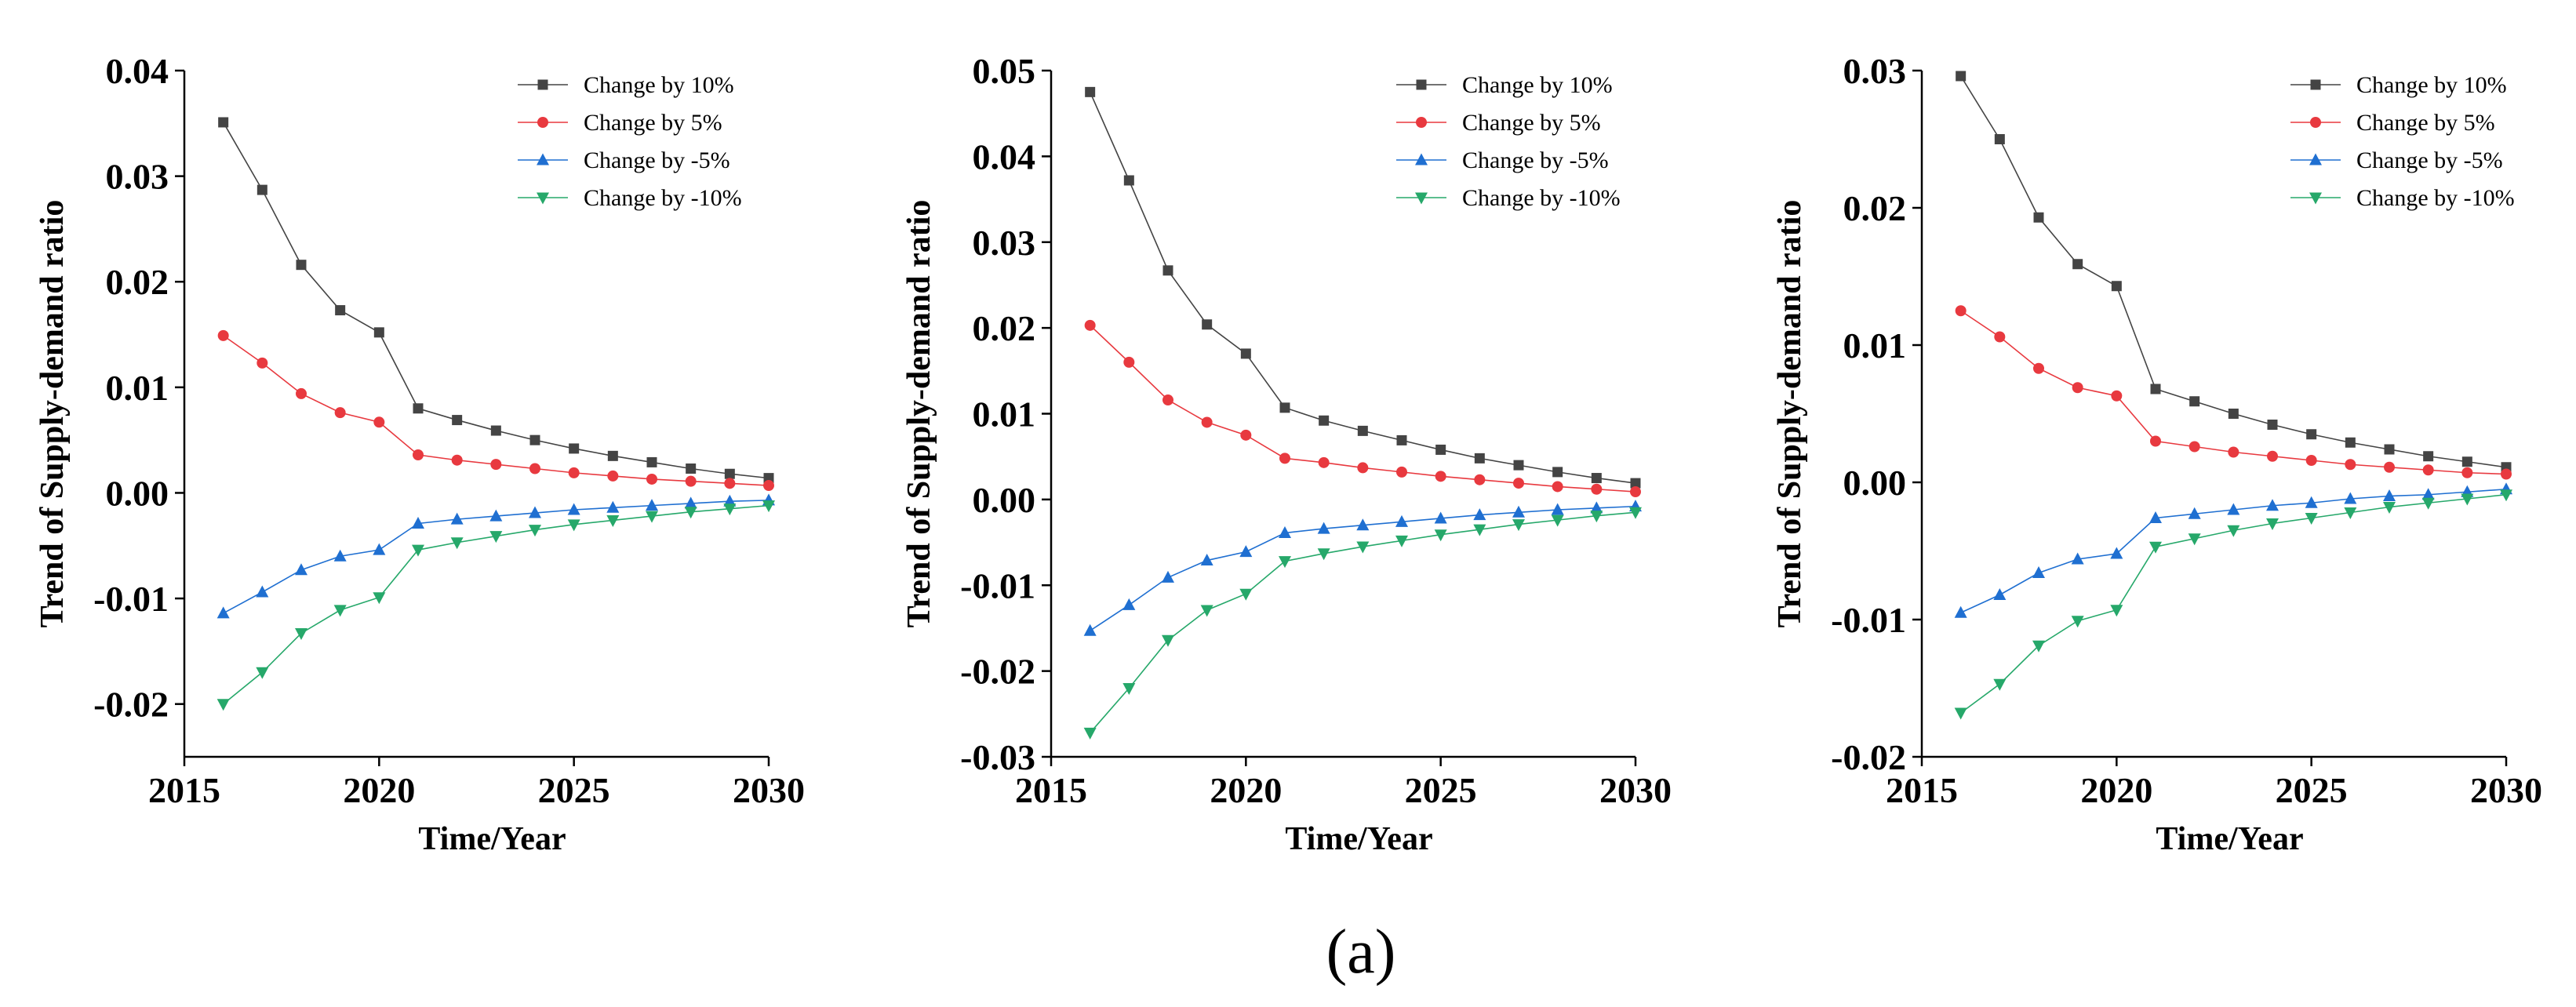  I want to click on legend-label: Change by 10%, so click(1537, 85).